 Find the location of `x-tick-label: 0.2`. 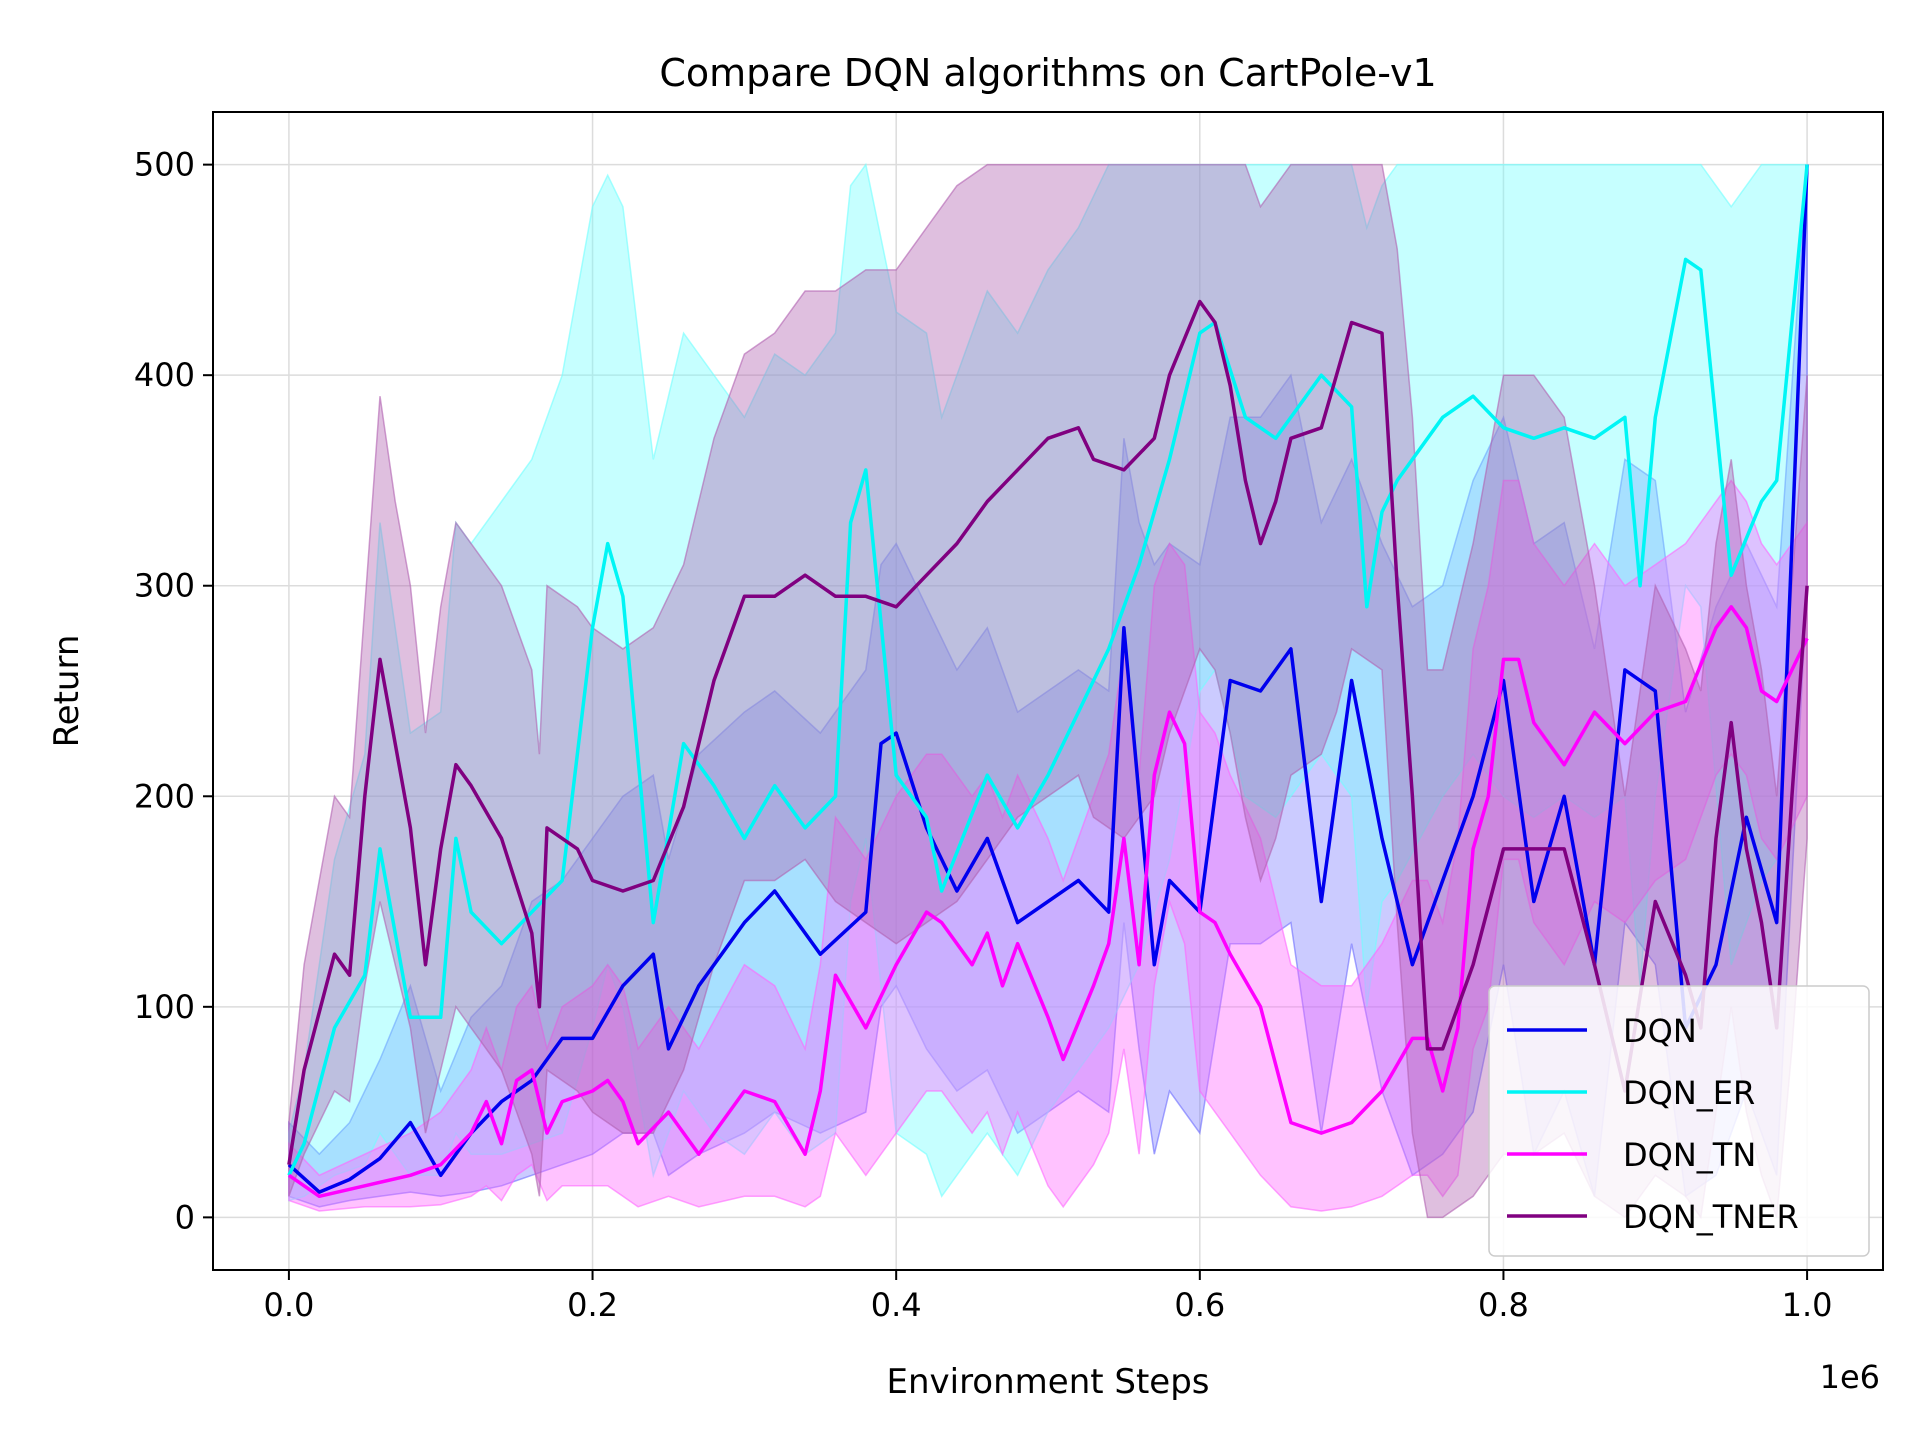

x-tick-label: 0.2 is located at coordinates (592, 1305).